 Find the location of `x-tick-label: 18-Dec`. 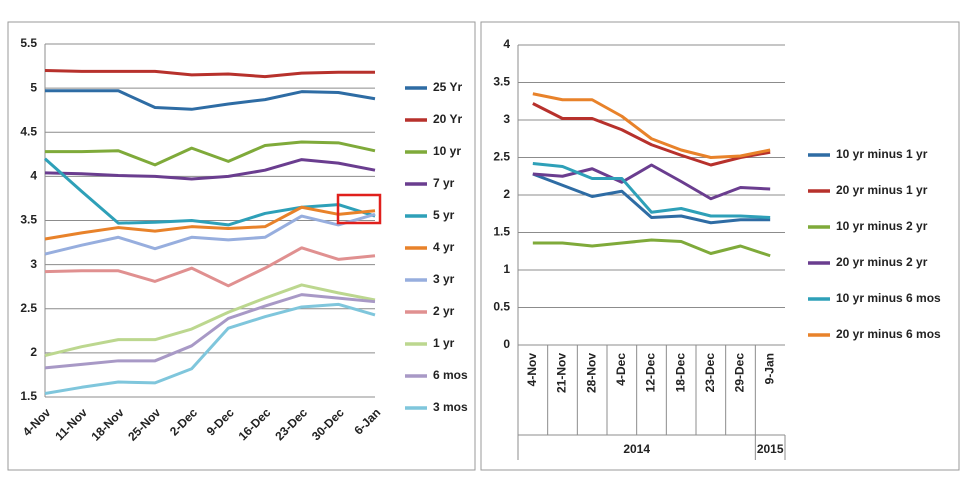

x-tick-label: 18-Dec is located at coordinates (680, 373).